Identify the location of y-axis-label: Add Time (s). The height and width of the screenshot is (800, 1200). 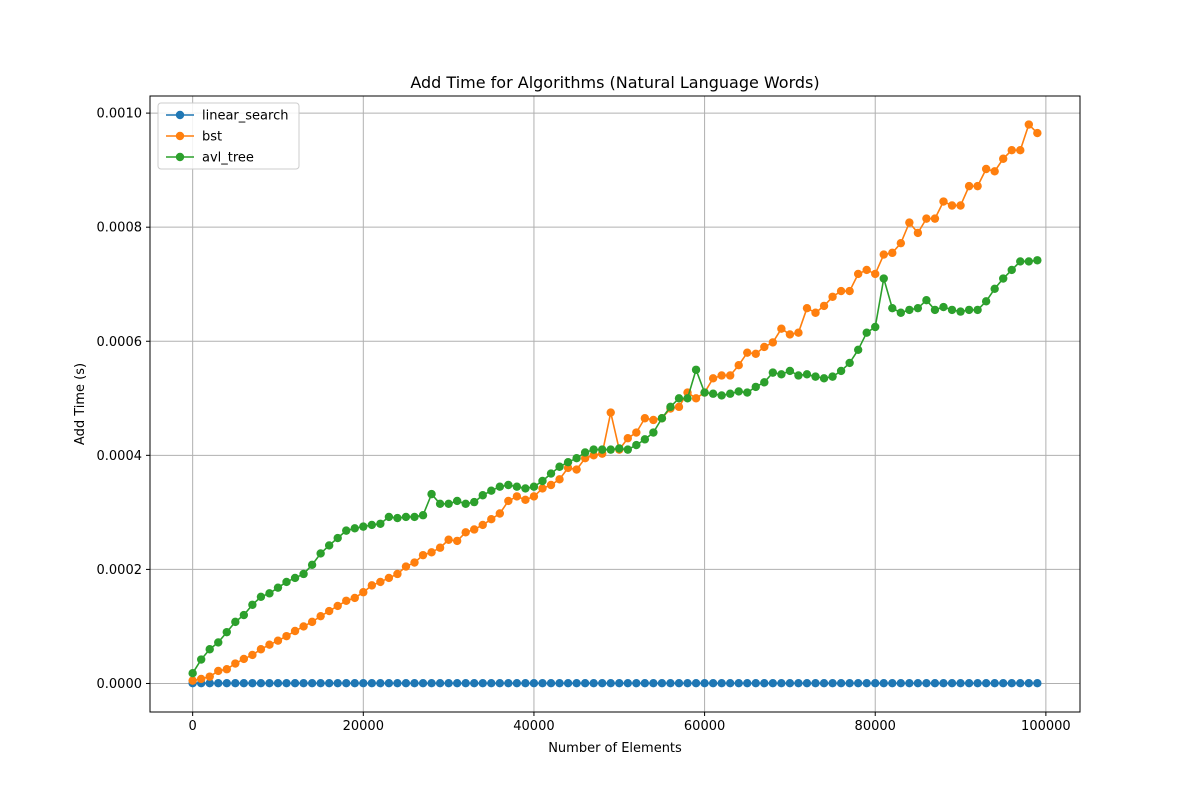
(80, 404).